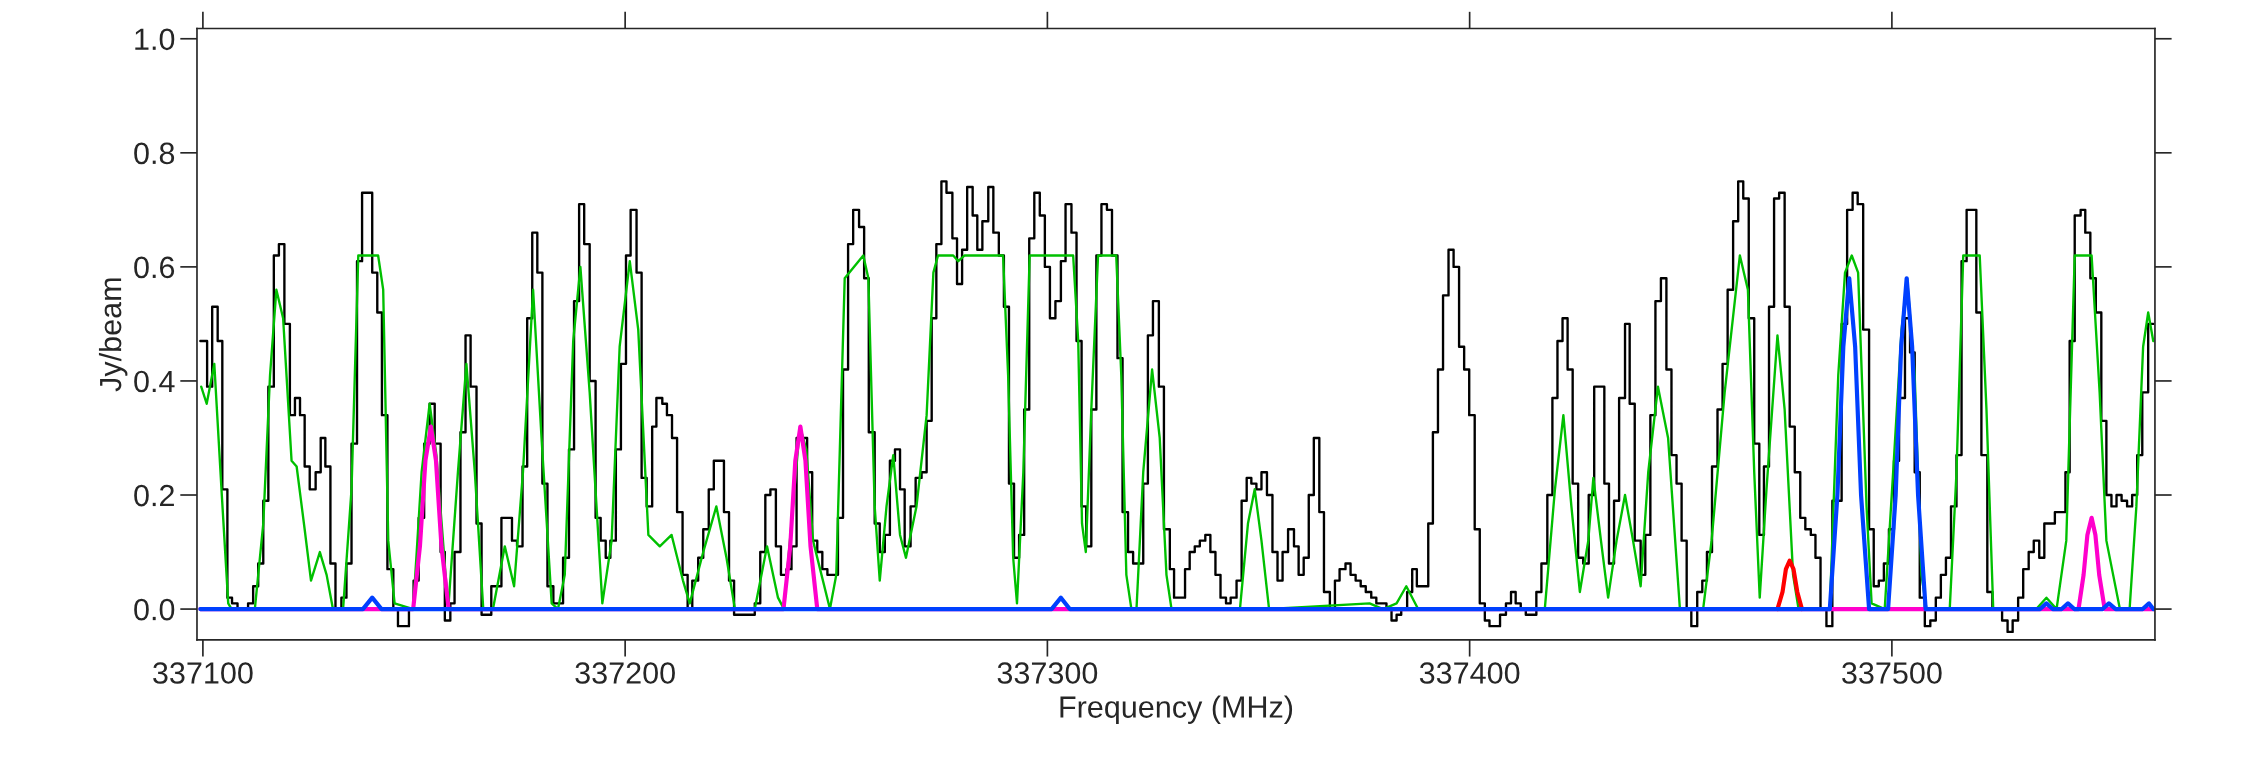 Image resolution: width=2241 pixels, height=770 pixels. I want to click on x-tick-label: 337100, so click(203, 673).